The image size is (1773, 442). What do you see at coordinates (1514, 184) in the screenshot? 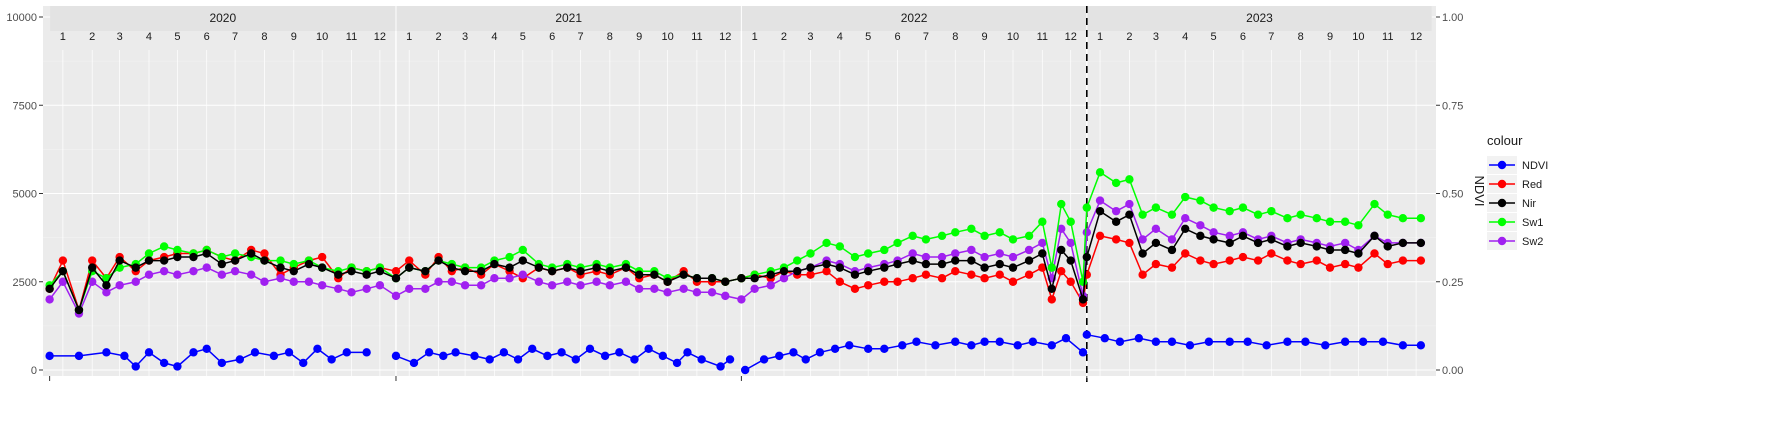
I see `legend-item: Red` at bounding box center [1514, 184].